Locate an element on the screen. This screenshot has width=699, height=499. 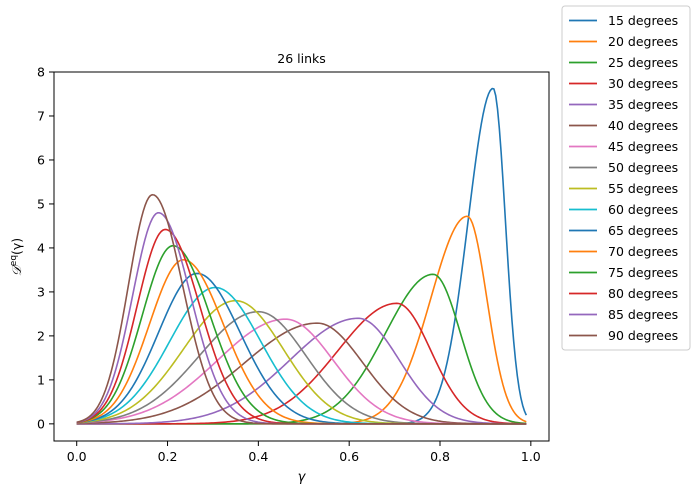
legend-label: 15 degrees is located at coordinates (643, 20).